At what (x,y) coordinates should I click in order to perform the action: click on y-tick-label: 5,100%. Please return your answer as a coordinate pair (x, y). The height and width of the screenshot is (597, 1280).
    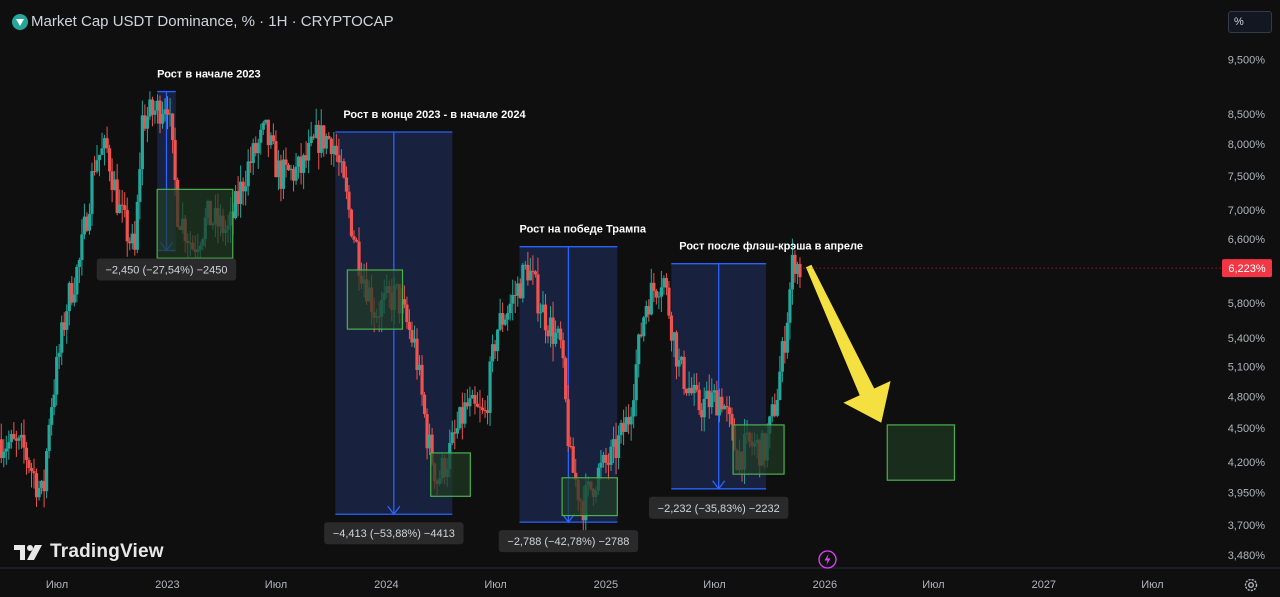
    Looking at the image, I should click on (1247, 367).